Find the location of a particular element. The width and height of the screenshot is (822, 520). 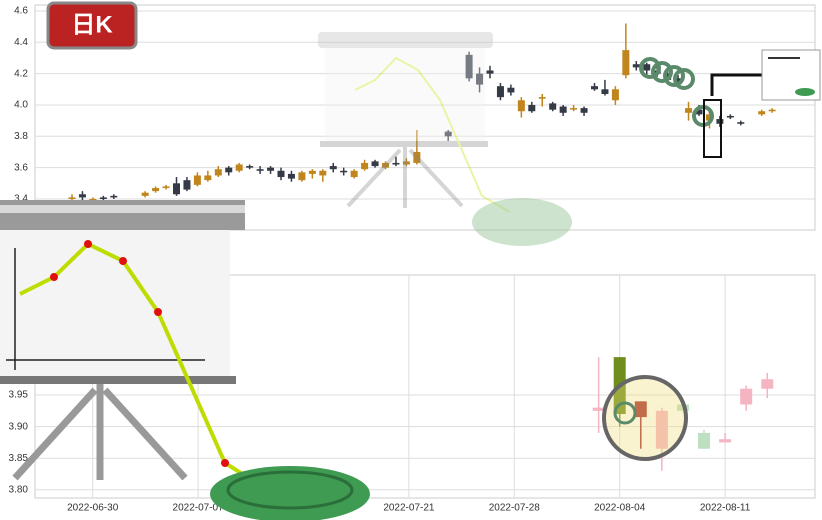

green-disk is located at coordinates (290, 493).